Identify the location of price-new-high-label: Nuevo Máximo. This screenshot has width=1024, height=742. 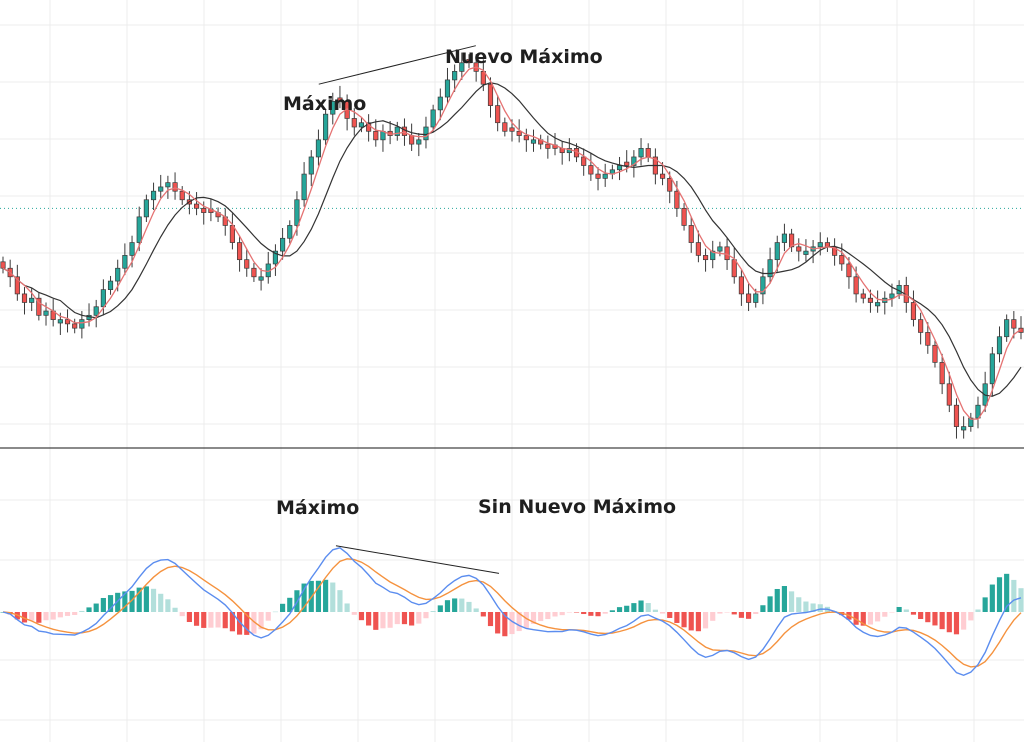
(524, 57).